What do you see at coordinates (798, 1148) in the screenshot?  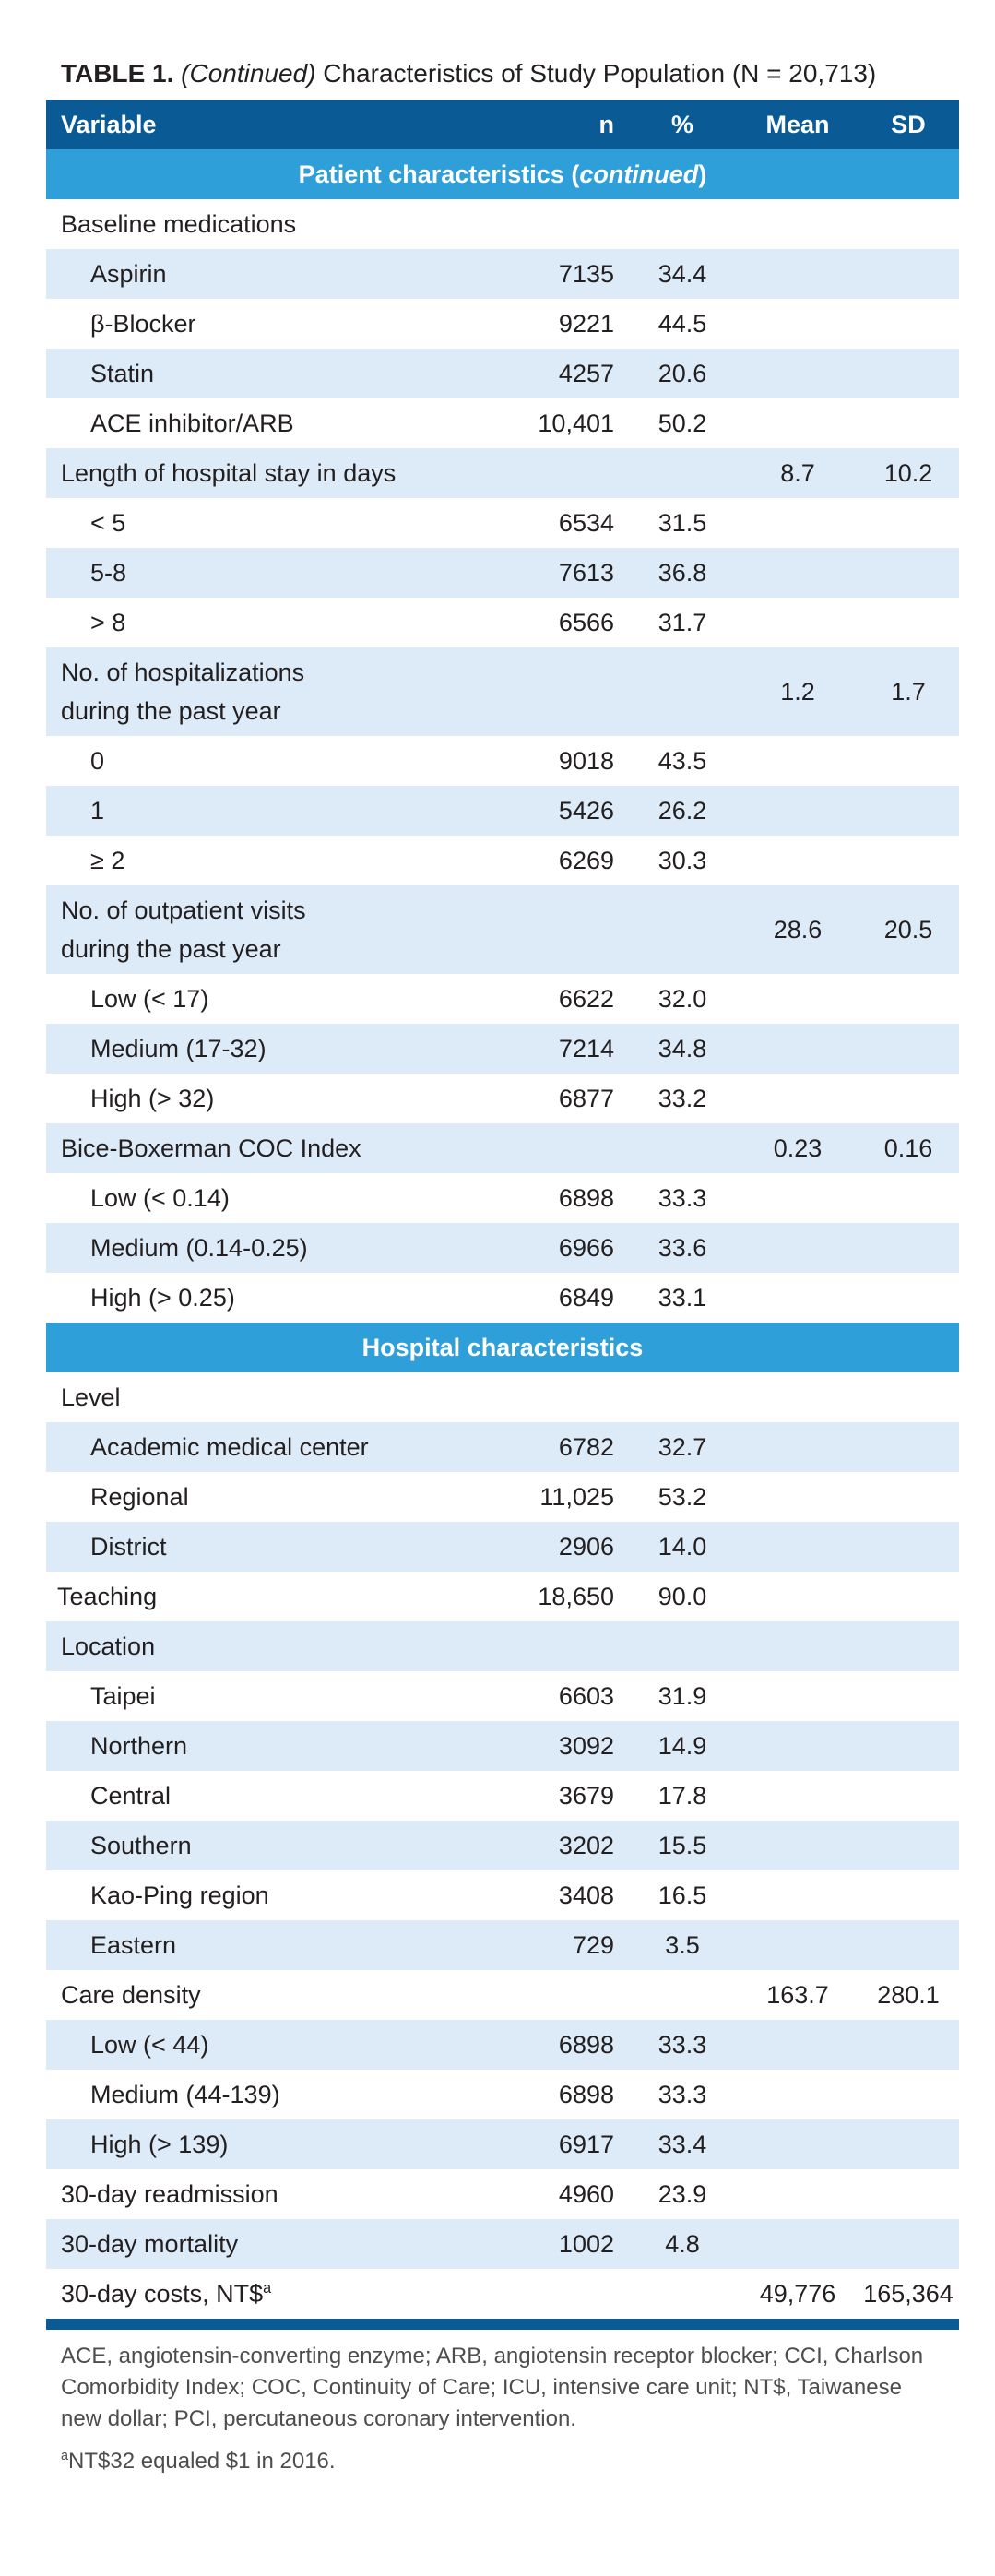 I see `row-mean: 0.23` at bounding box center [798, 1148].